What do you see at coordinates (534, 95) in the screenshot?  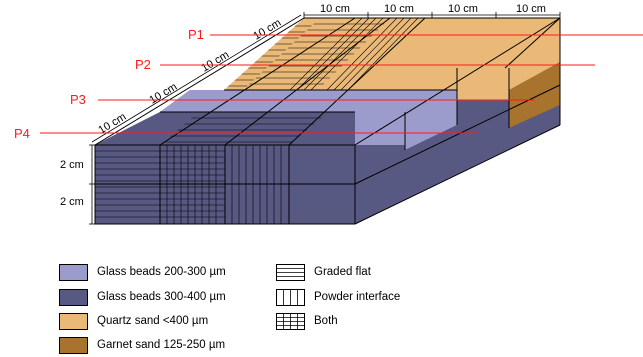 I see `garnet-face` at bounding box center [534, 95].